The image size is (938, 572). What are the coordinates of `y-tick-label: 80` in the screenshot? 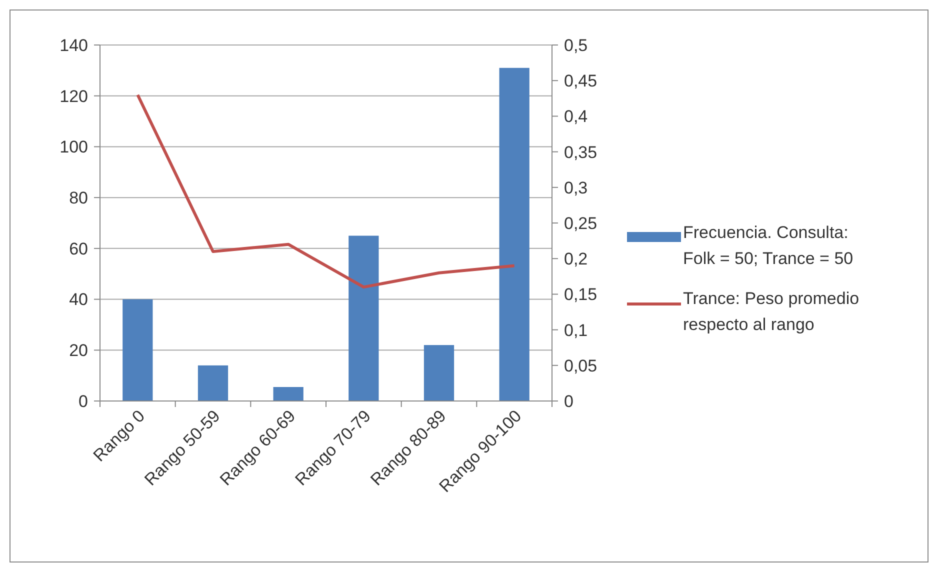 It's located at (78, 198).